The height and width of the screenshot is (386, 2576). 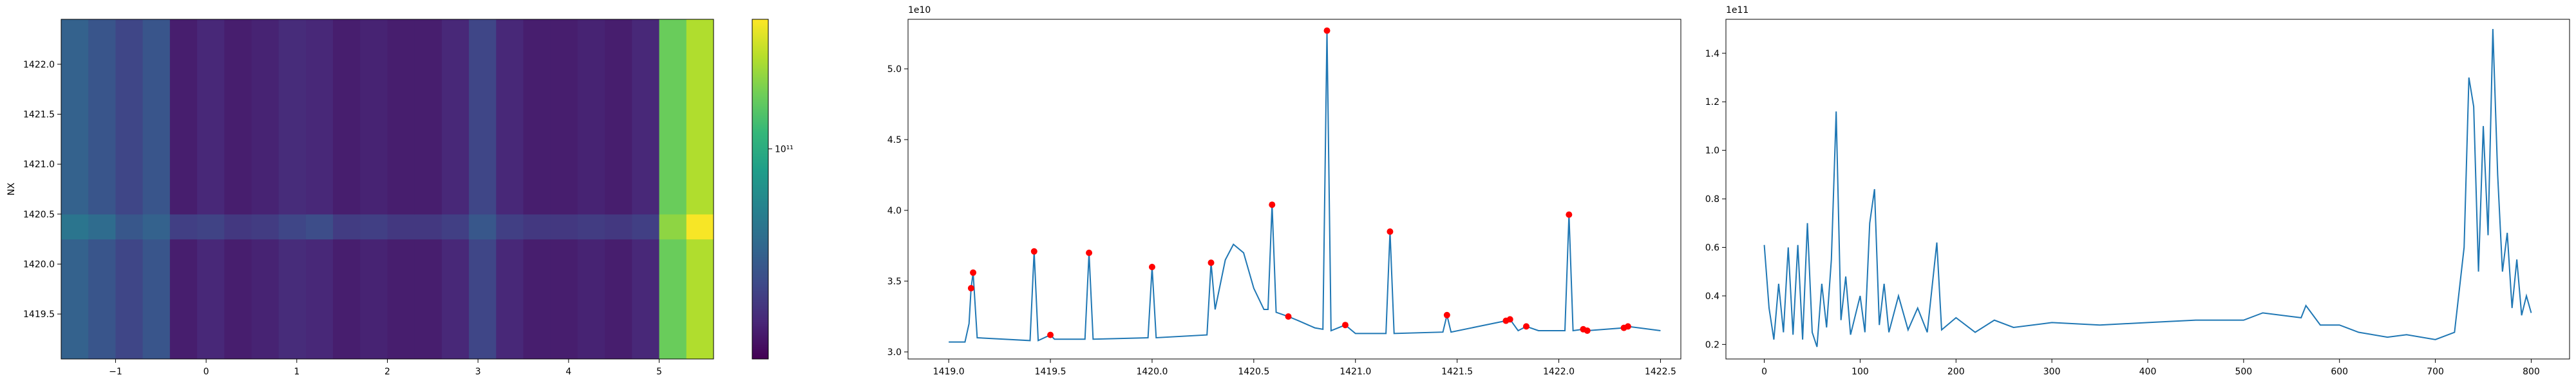 I want to click on x-tick-label: 200, so click(x=1956, y=372).